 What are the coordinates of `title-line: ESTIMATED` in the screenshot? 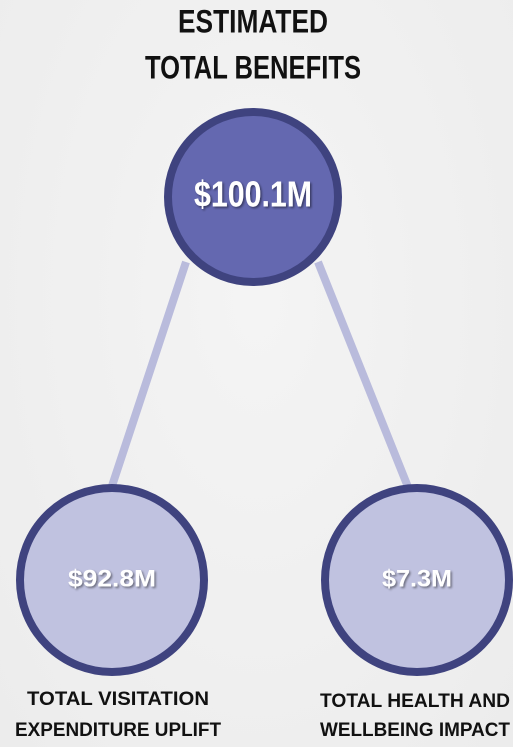 It's located at (253, 21).